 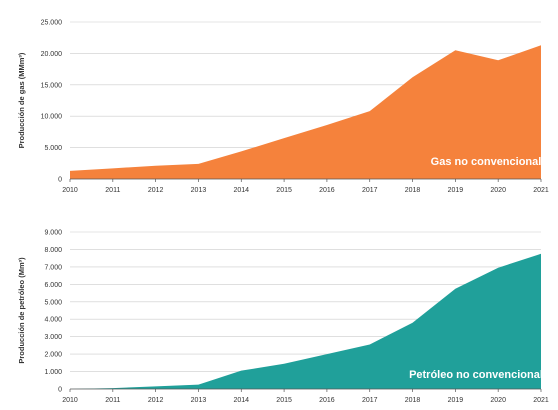 I want to click on y-tick-label: 25.000, so click(x=52, y=23).